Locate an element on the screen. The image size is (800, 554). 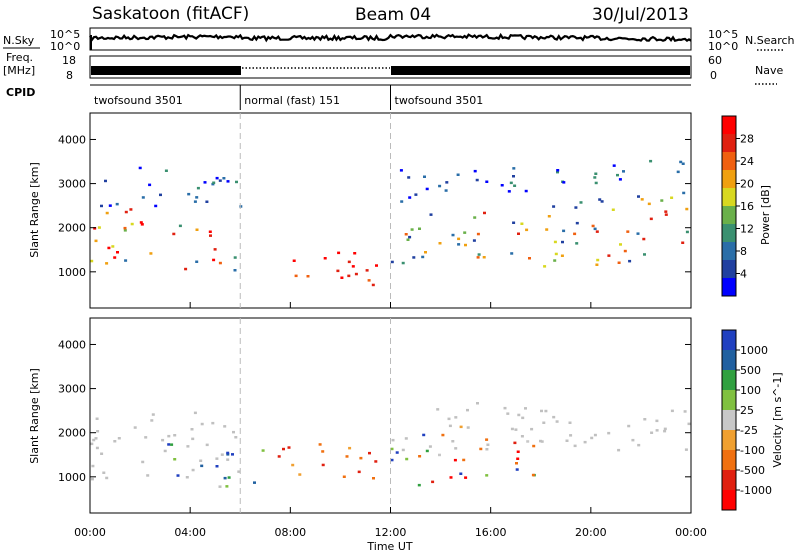
velocity-colorbar-tick-label: 500 is located at coordinates (750, 370).